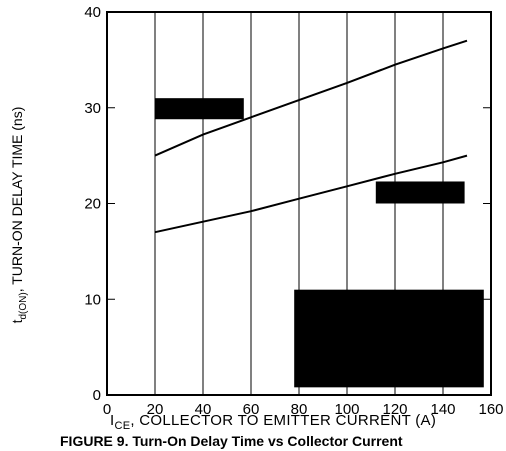 The image size is (506, 451). I want to click on x-tick-label-160: 160, so click(490, 409).